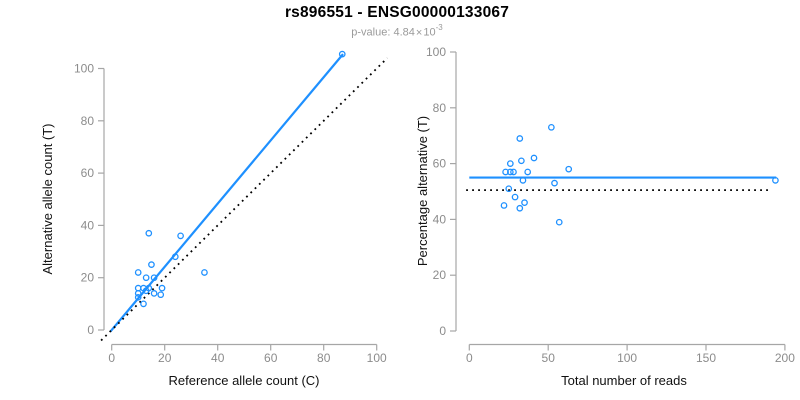 Image resolution: width=800 pixels, height=400 pixels. I want to click on x-tick-label: 150, so click(706, 358).